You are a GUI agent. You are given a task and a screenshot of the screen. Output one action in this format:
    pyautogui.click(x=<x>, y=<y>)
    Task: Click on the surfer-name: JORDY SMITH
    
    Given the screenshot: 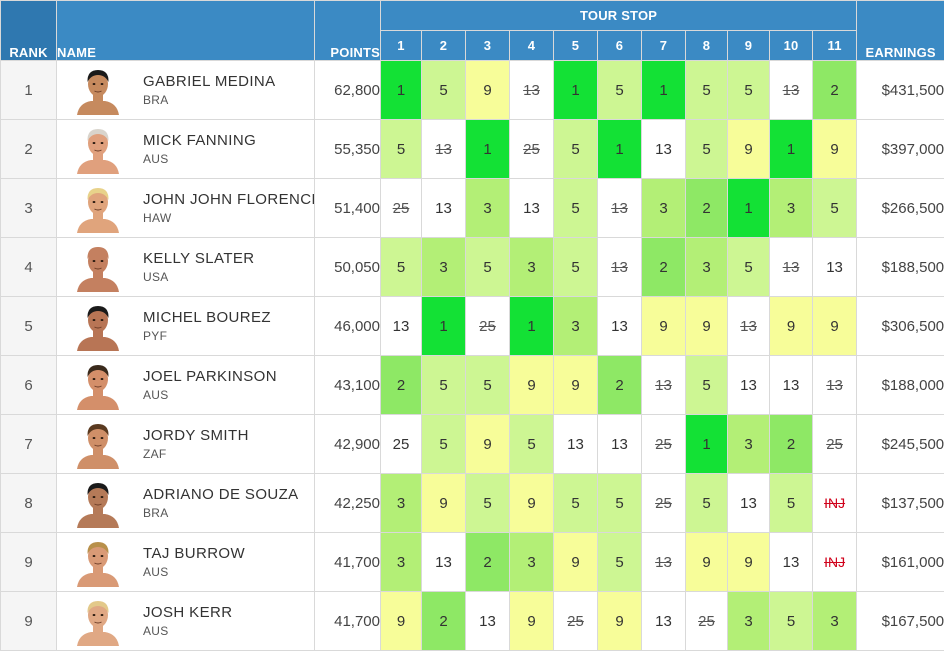 What is the action you would take?
    pyautogui.click(x=196, y=435)
    